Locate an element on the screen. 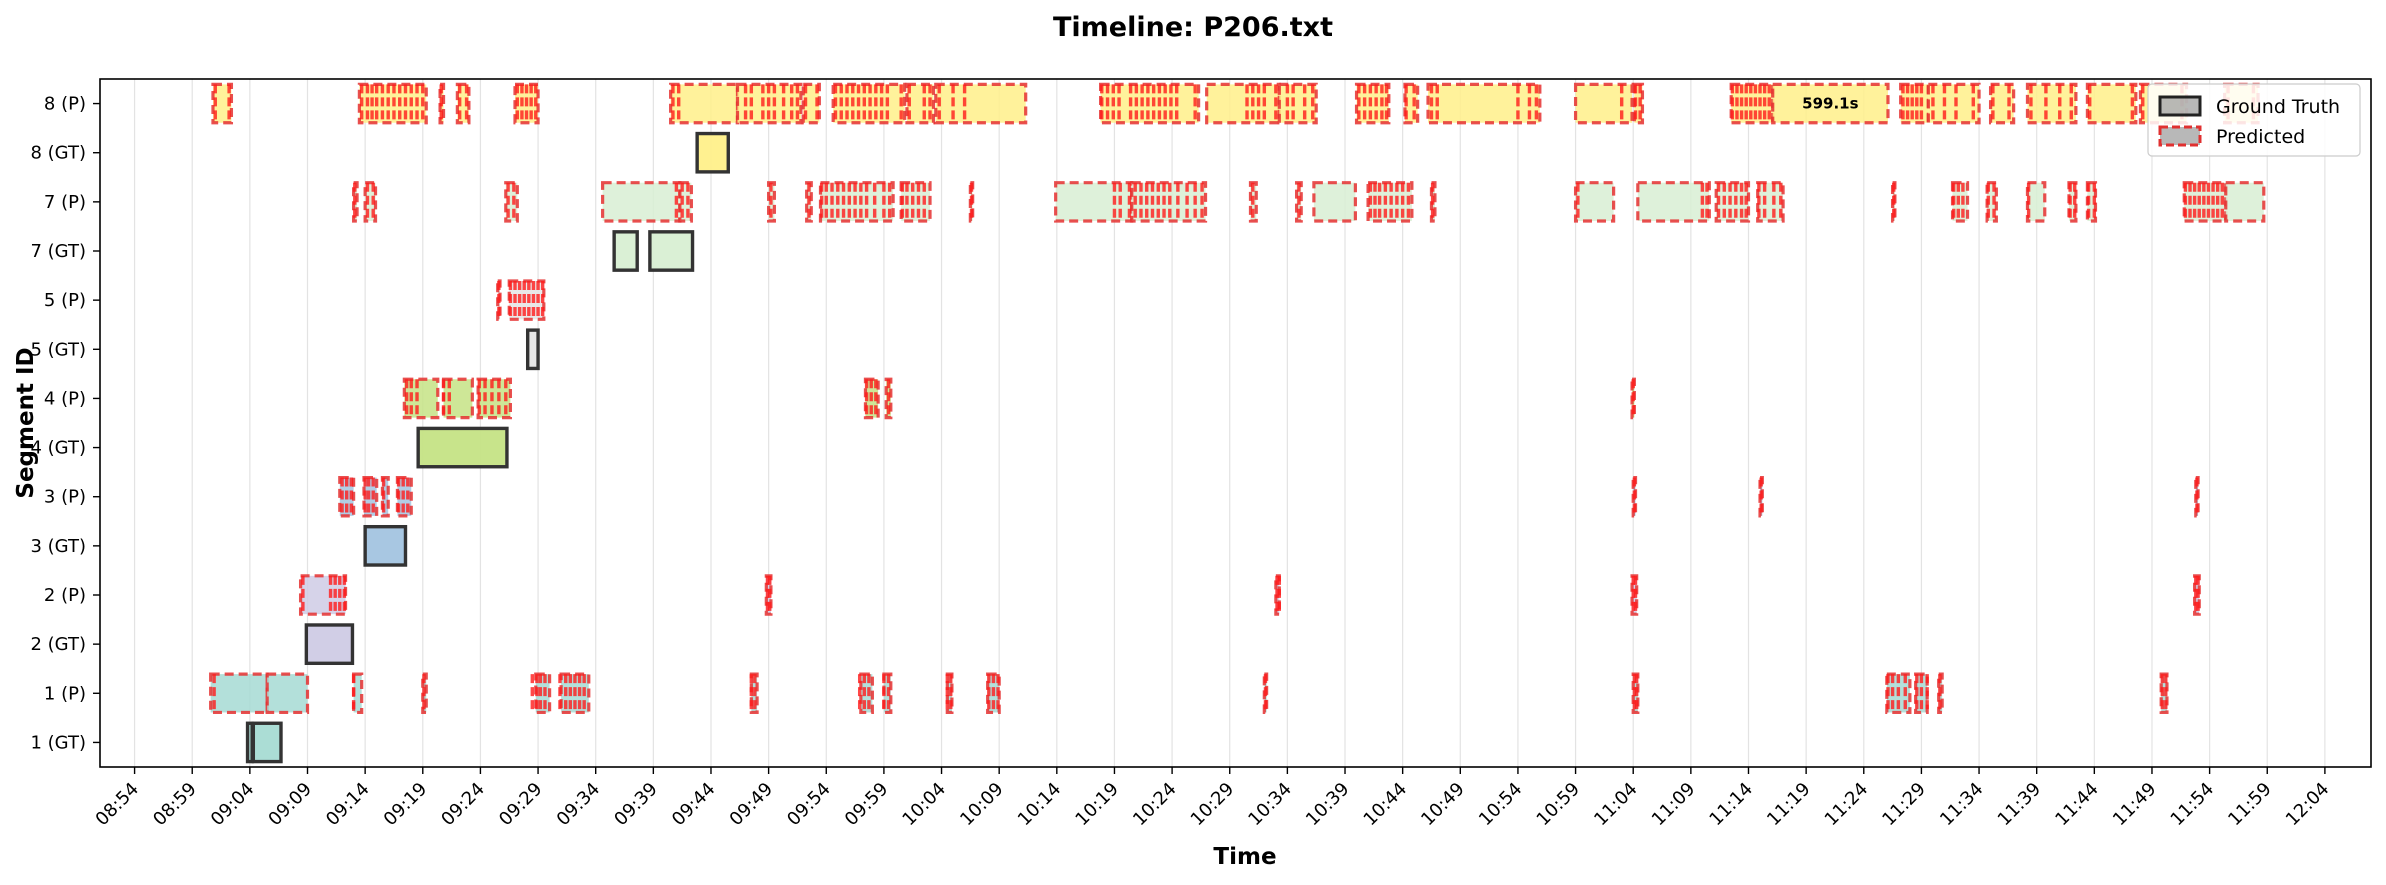 The image size is (2386, 885). x-tick-label: 09:04 is located at coordinates (233, 805).